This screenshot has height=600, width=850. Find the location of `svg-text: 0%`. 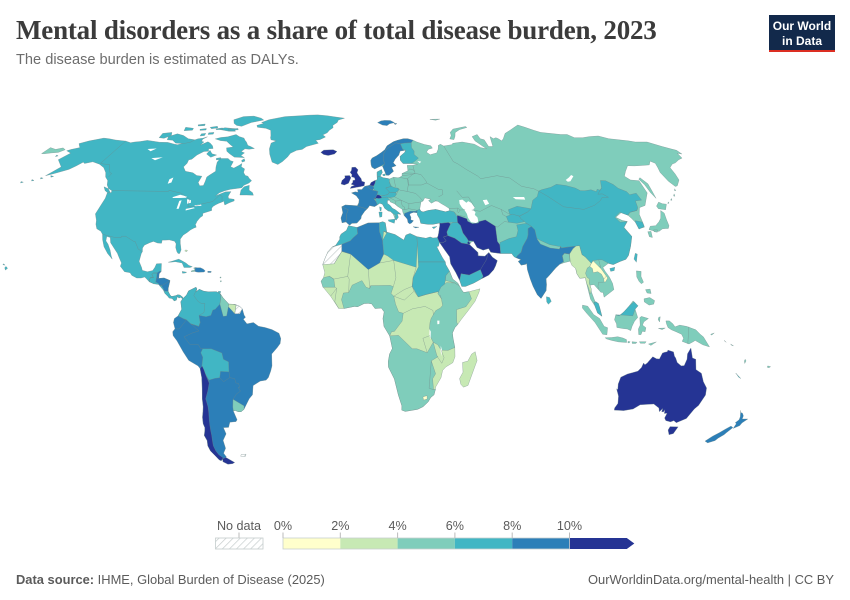

svg-text: 0% is located at coordinates (283, 526).